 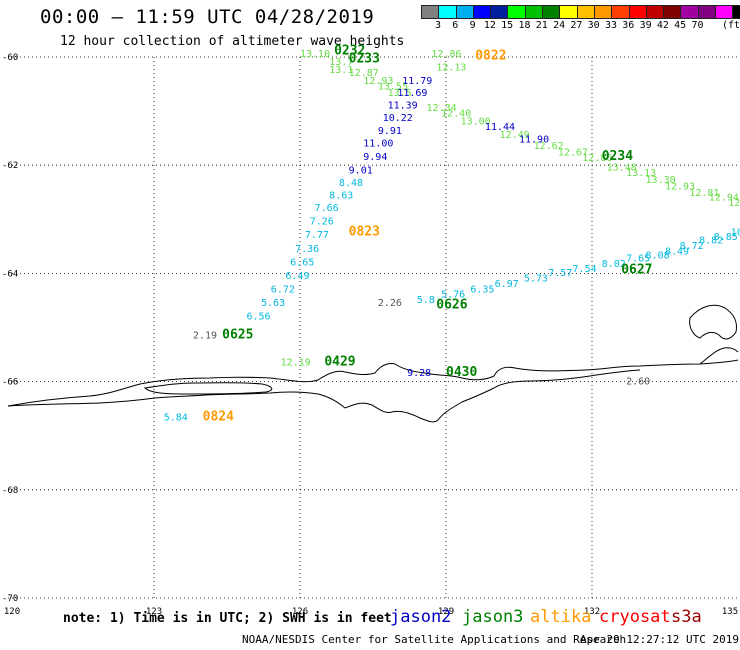 What do you see at coordinates (490, 56) in the screenshot?
I see `pass-time-label: 0822` at bounding box center [490, 56].